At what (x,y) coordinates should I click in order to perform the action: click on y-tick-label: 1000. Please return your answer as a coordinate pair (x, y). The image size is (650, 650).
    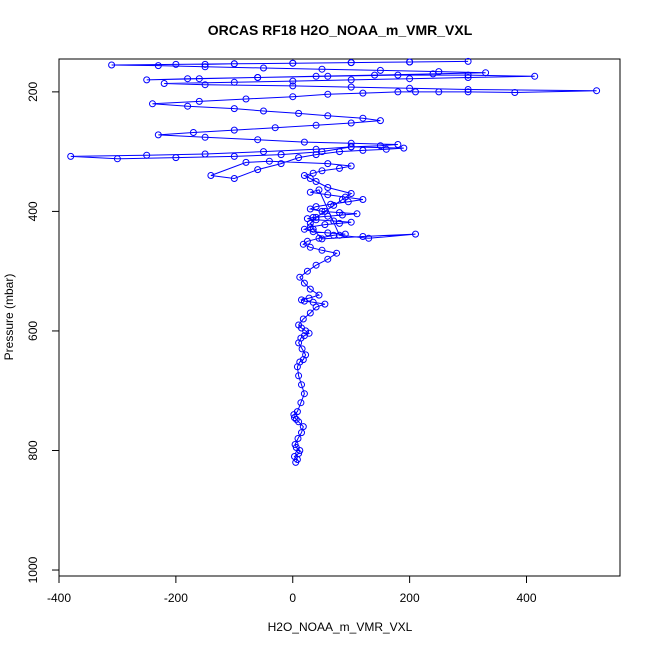
    Looking at the image, I should click on (33, 569).